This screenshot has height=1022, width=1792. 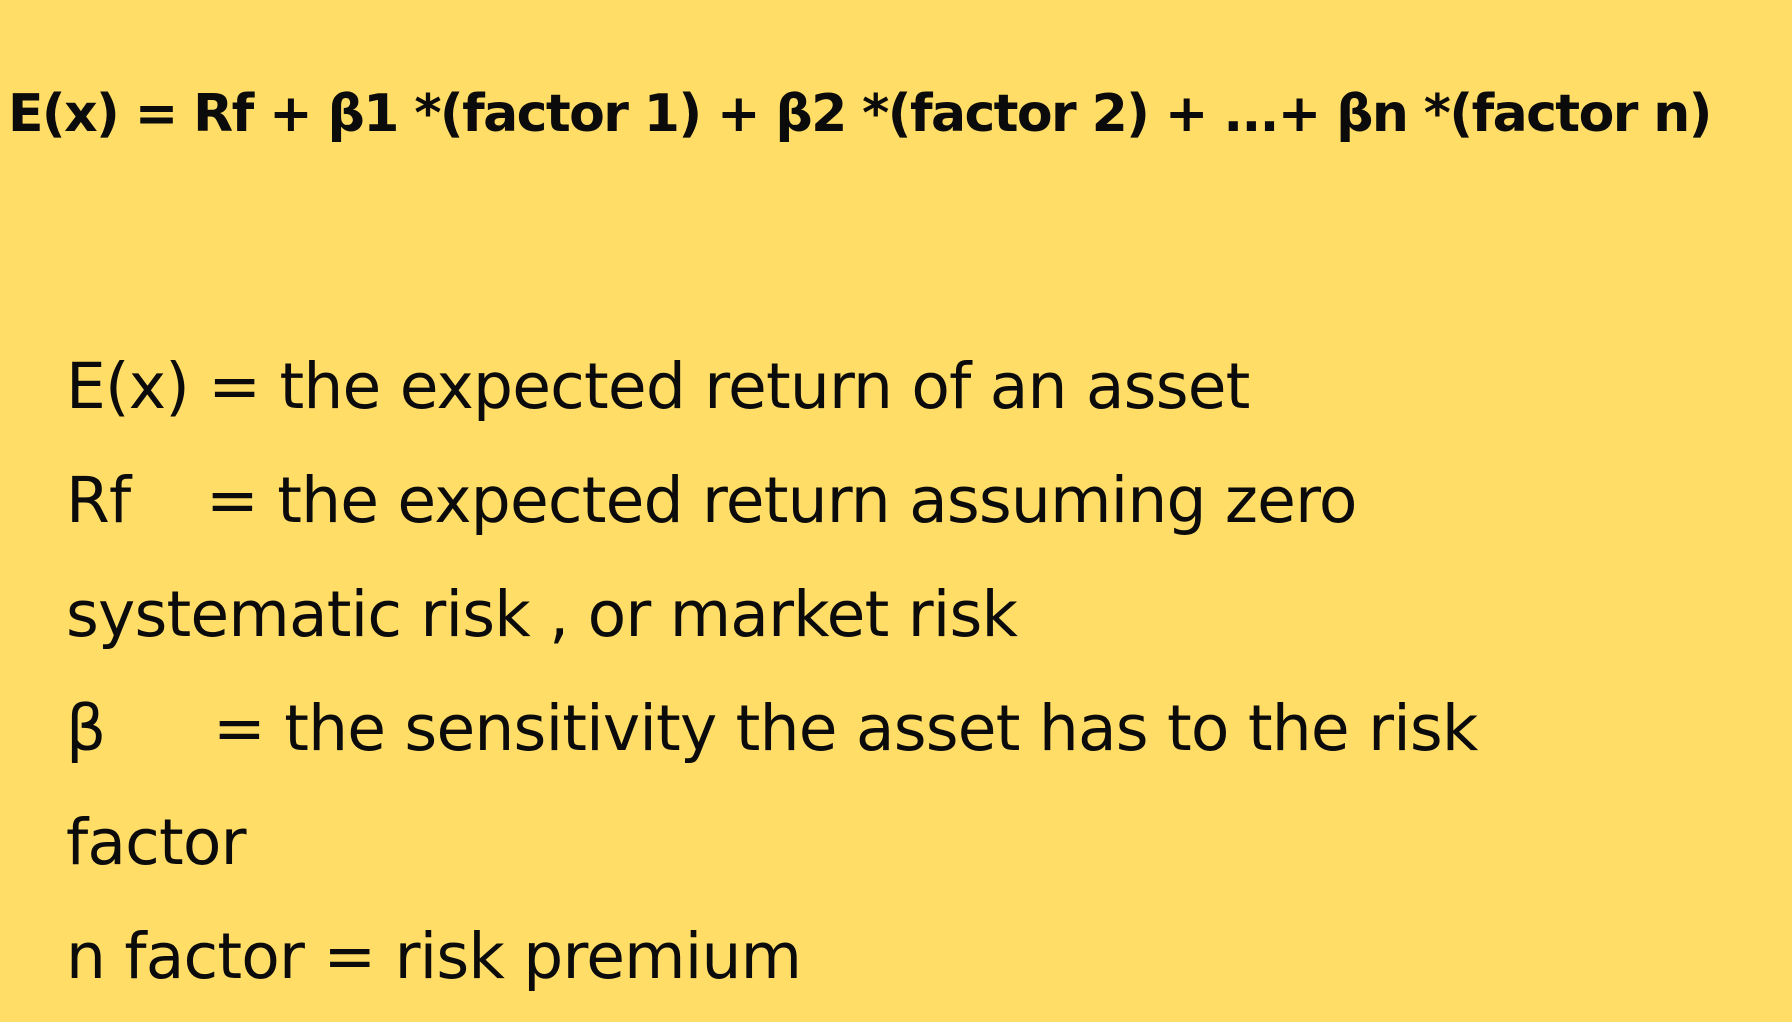 What do you see at coordinates (553, 956) in the screenshot?
I see `definition-text: = risk premium` at bounding box center [553, 956].